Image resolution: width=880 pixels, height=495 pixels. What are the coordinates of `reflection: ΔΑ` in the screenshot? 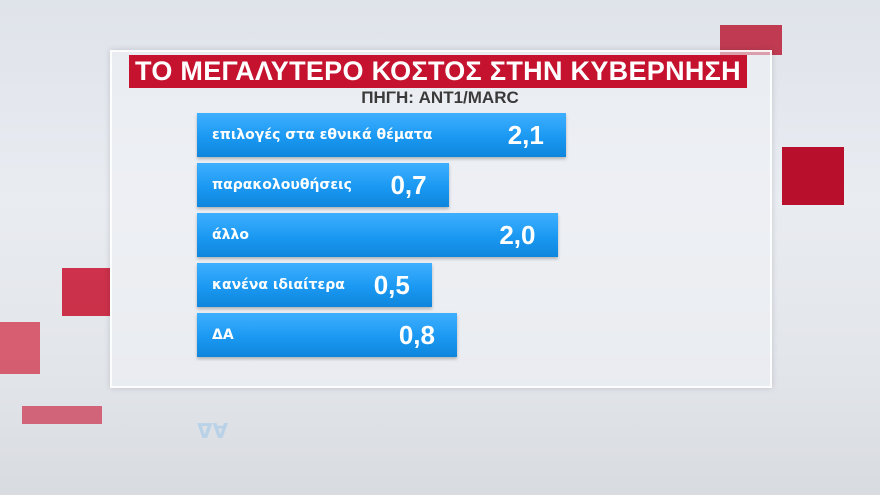 It's located at (212, 430).